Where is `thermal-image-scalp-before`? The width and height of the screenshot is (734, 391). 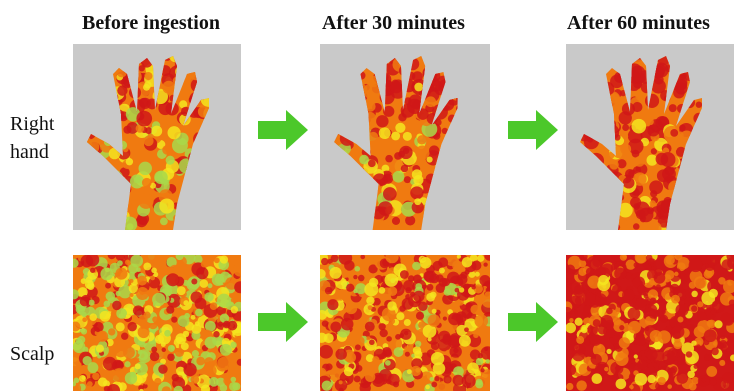 thermal-image-scalp-before is located at coordinates (157, 323).